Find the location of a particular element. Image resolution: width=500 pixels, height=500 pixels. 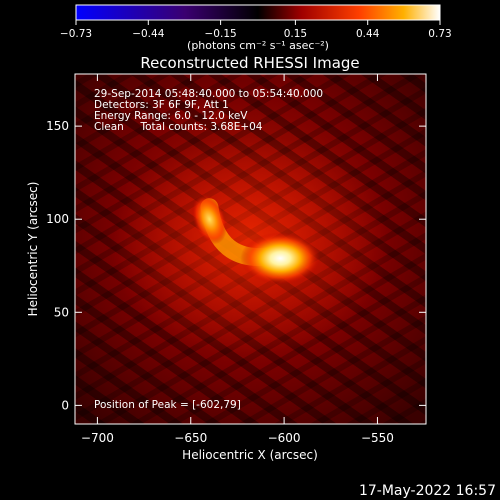

timestamp-footer: 17-May-2022 16:57 is located at coordinates (427, 491).